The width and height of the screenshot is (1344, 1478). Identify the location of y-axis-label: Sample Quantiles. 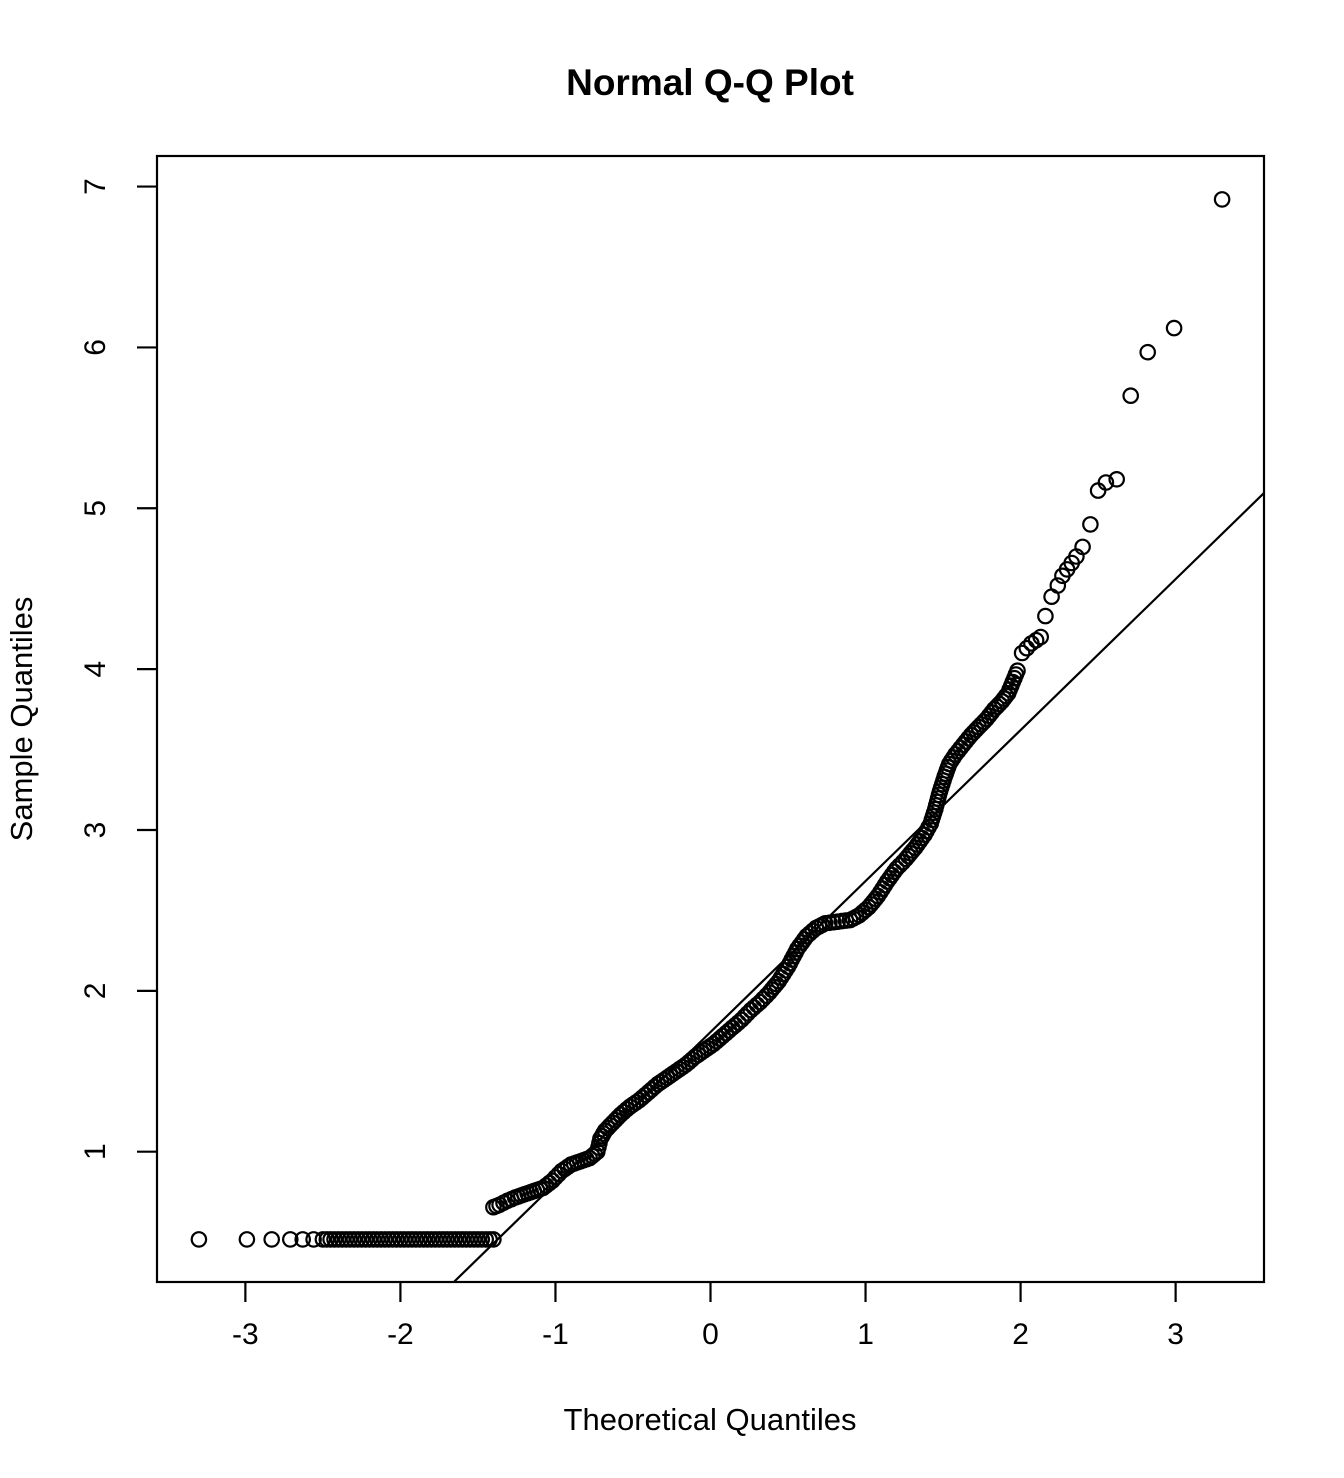
(21, 719).